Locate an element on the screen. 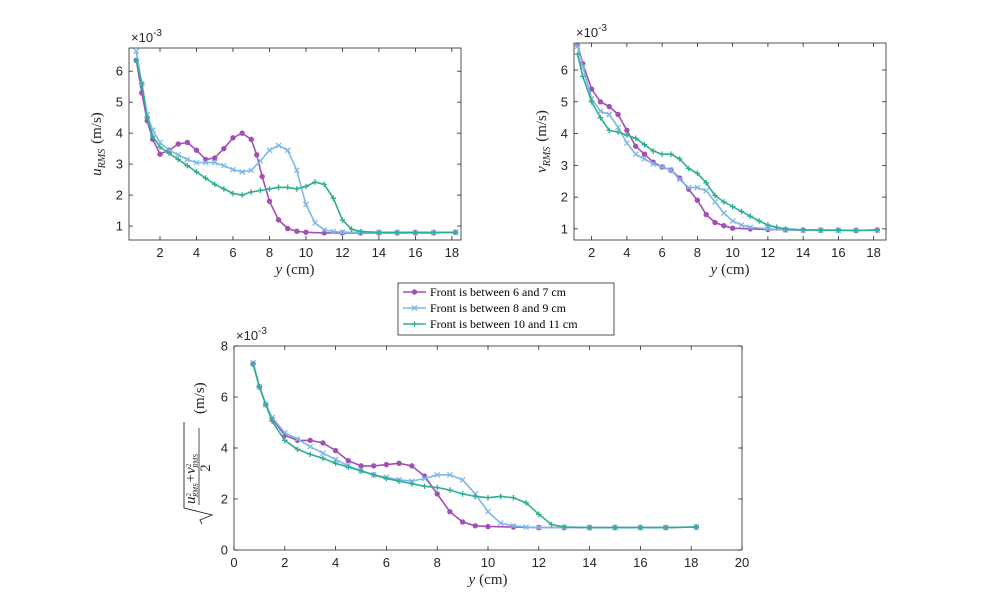  legend-entry: Front is between 8 and 9 cm is located at coordinates (485, 308).